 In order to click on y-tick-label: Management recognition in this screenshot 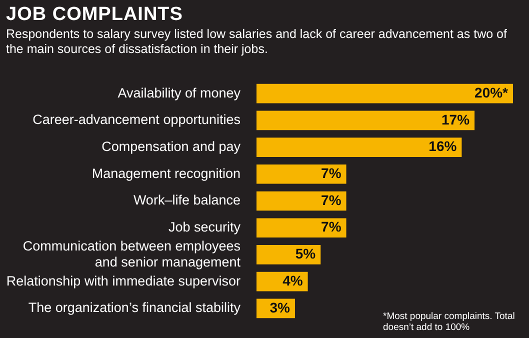, I will do `click(166, 173)`.